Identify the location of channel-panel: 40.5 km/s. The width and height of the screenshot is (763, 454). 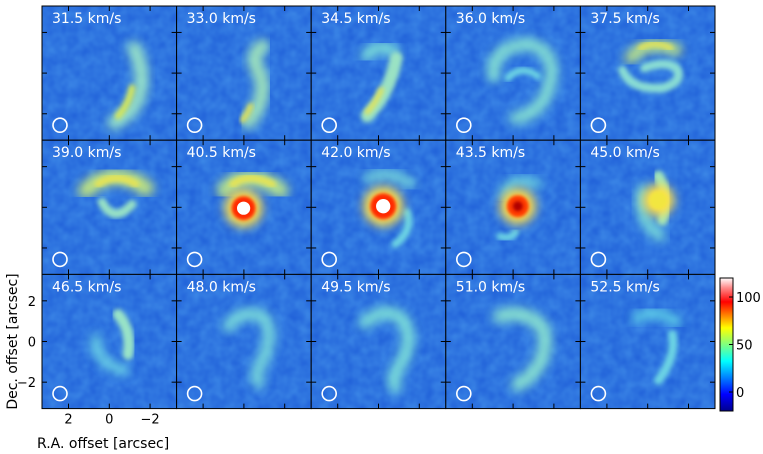
(244, 207).